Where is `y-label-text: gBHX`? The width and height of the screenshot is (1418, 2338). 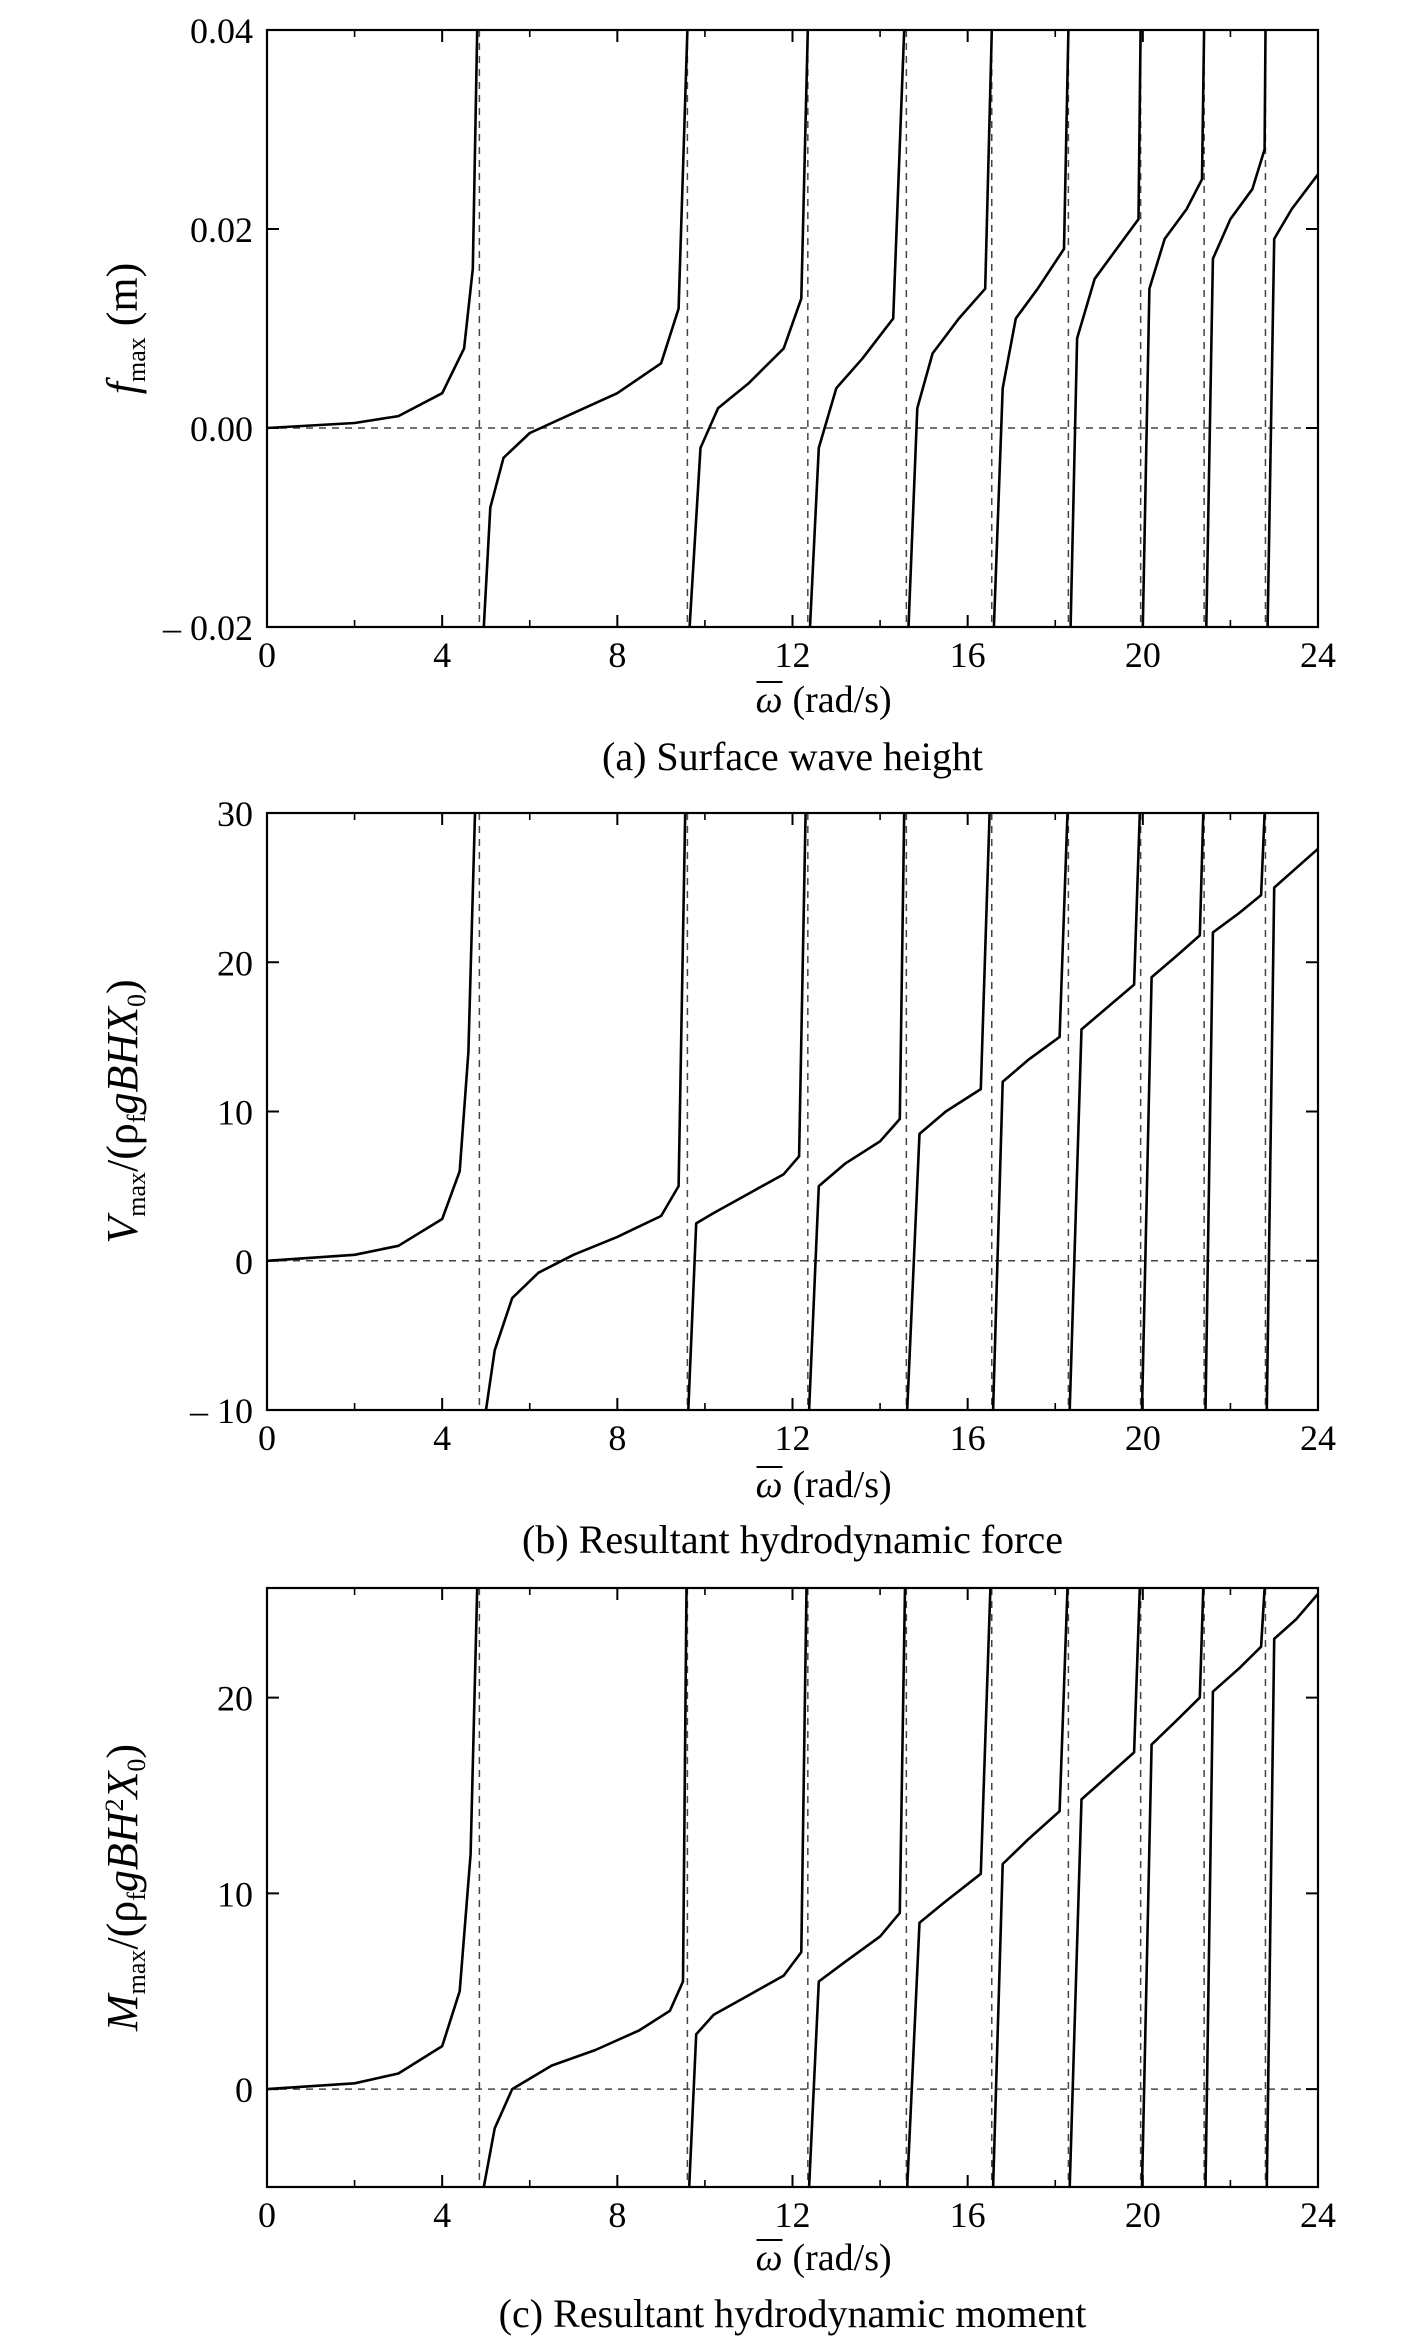
y-label-text: gBHX is located at coordinates (122, 1060).